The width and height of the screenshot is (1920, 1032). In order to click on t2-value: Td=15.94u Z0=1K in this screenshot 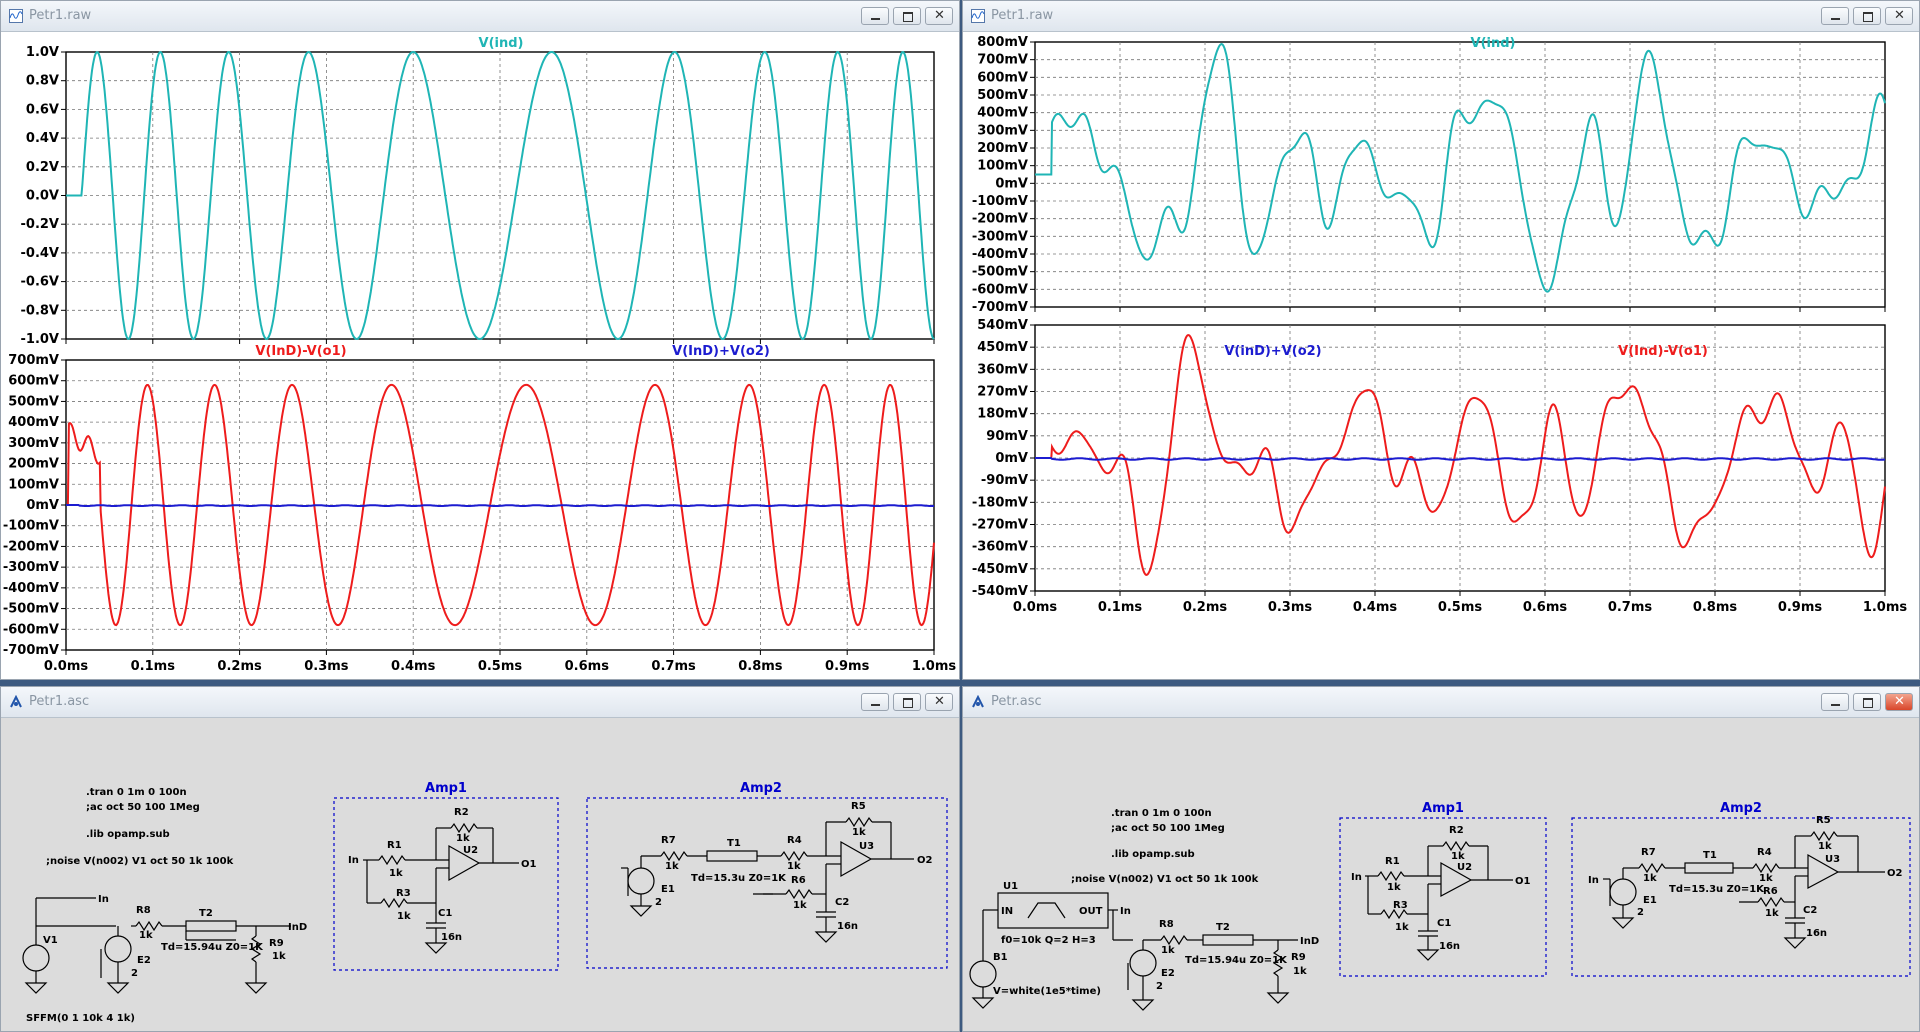, I will do `click(1236, 960)`.